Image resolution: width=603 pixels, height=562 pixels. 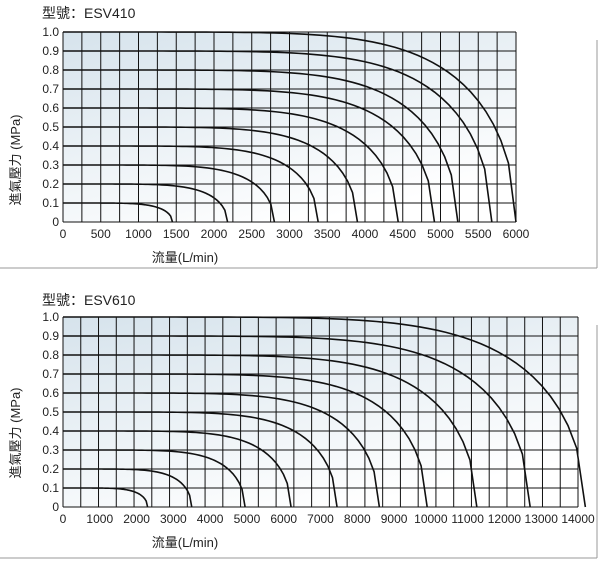 I want to click on chart-title: 型號：ESV410, so click(x=89, y=13).